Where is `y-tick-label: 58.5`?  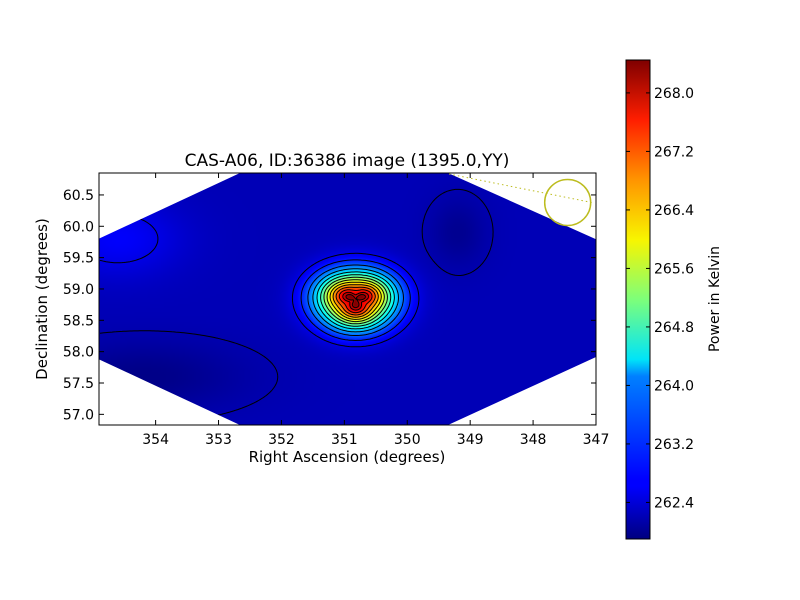
y-tick-label: 58.5 is located at coordinates (78, 321).